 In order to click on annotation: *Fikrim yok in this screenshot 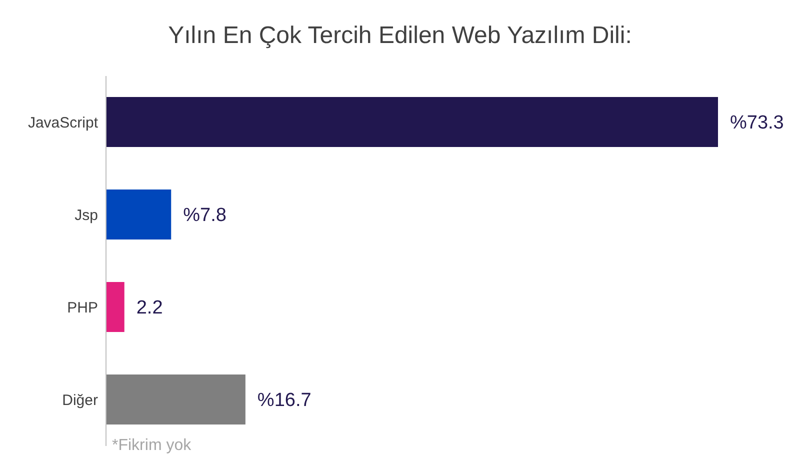, I will do `click(152, 446)`.